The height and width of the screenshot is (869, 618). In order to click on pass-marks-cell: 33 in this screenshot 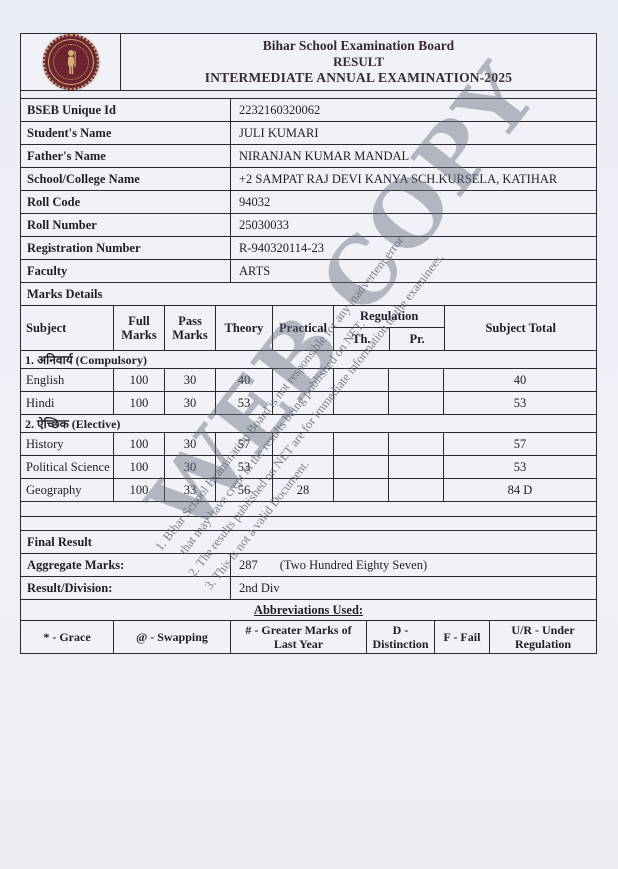, I will do `click(190, 490)`.